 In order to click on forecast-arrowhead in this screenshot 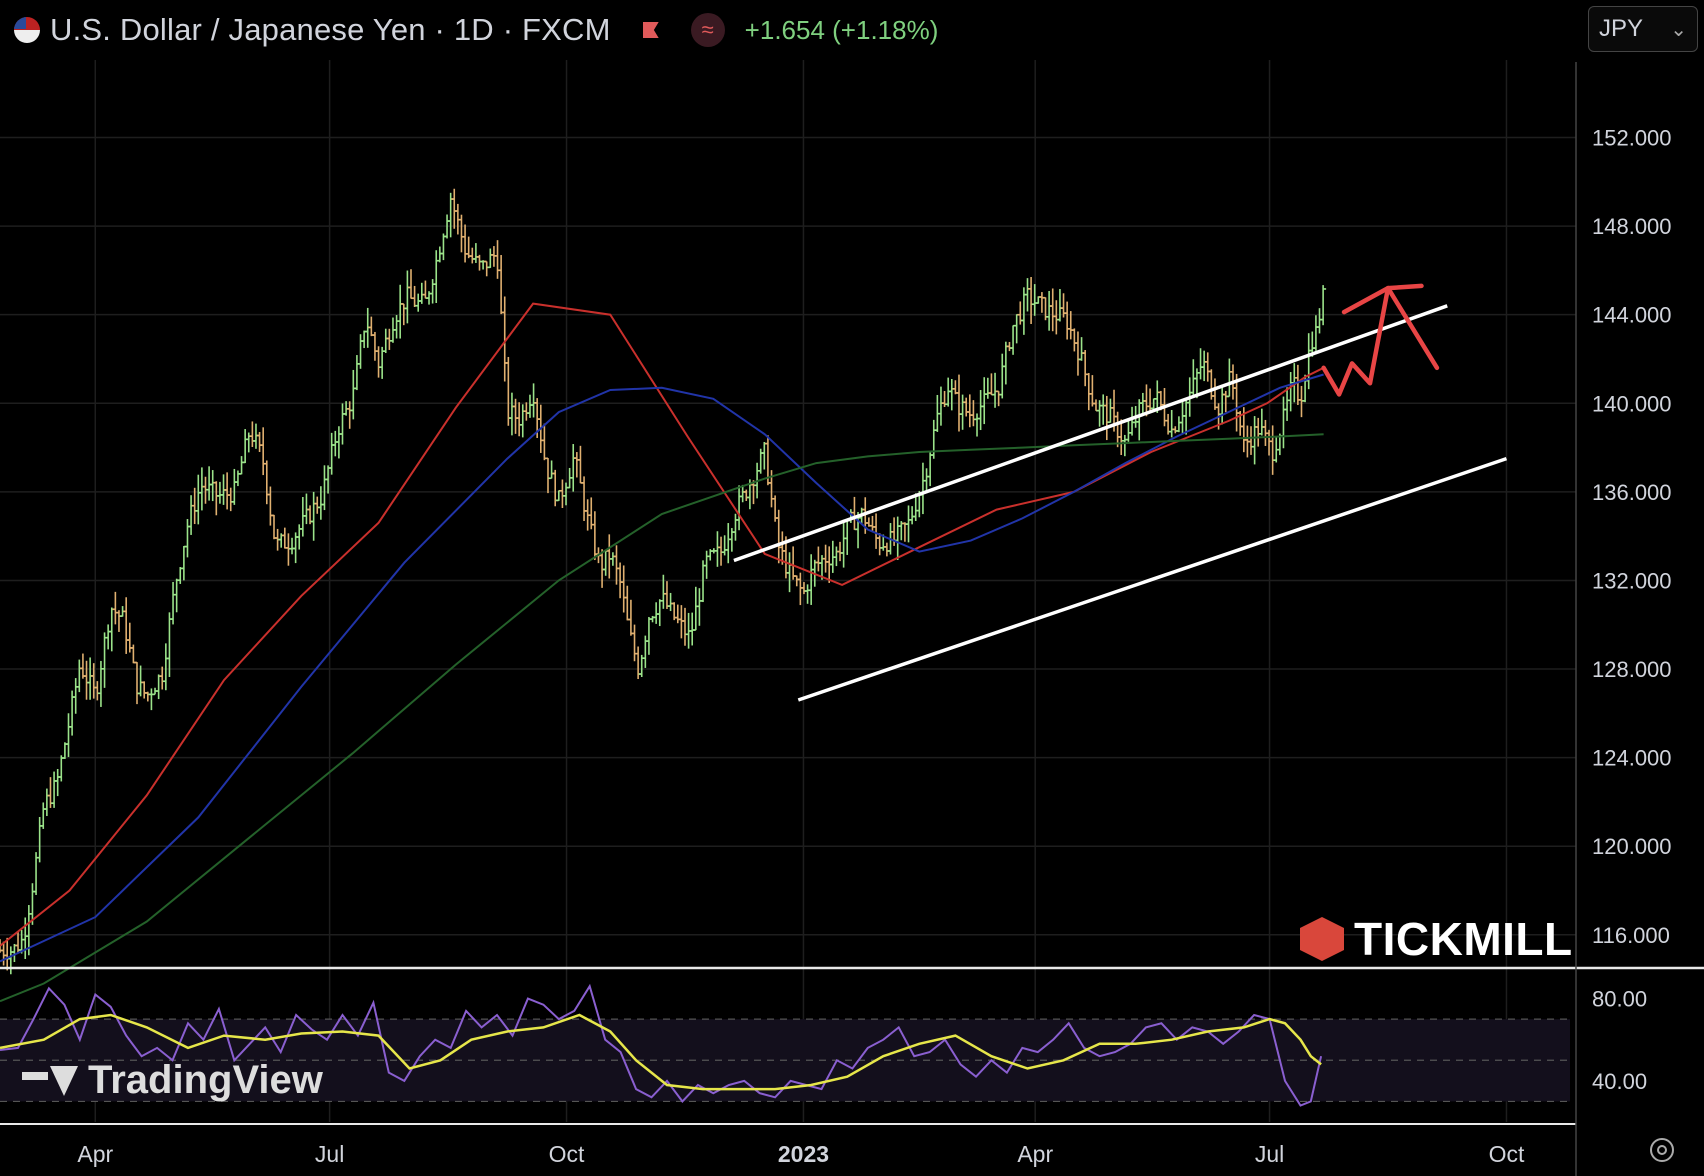, I will do `click(1390, 328)`.